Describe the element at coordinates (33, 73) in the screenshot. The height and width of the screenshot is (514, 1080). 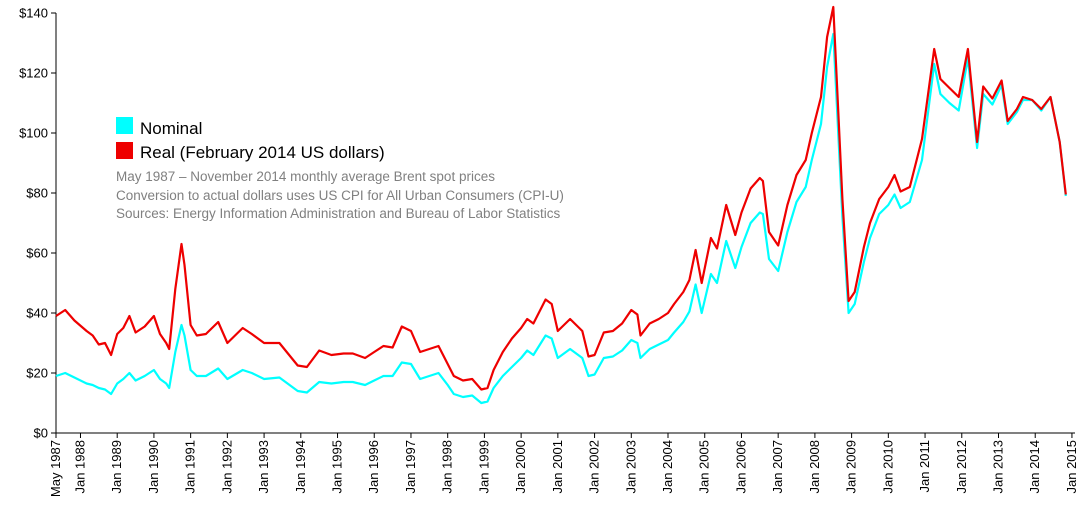
I see `y-tick-label: $120` at that location.